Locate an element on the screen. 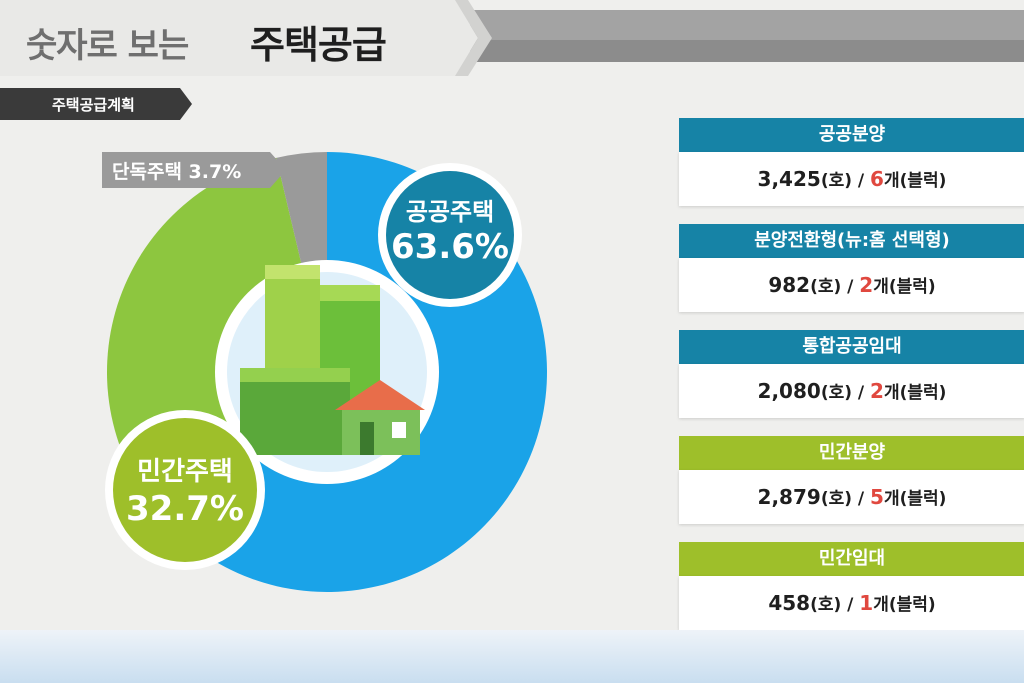 This screenshot has width=1024, height=683. supply-block-value: 458(호) / 1개(블럭) is located at coordinates (851, 603).